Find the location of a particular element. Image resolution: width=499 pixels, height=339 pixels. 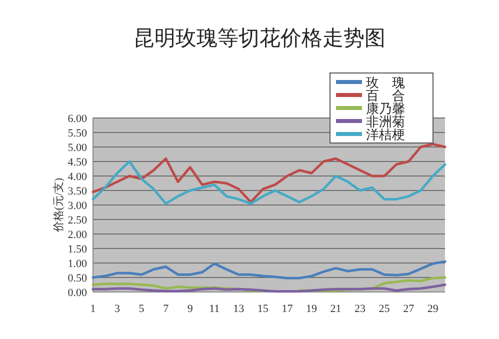

x-tick-label: 27 is located at coordinates (409, 309).